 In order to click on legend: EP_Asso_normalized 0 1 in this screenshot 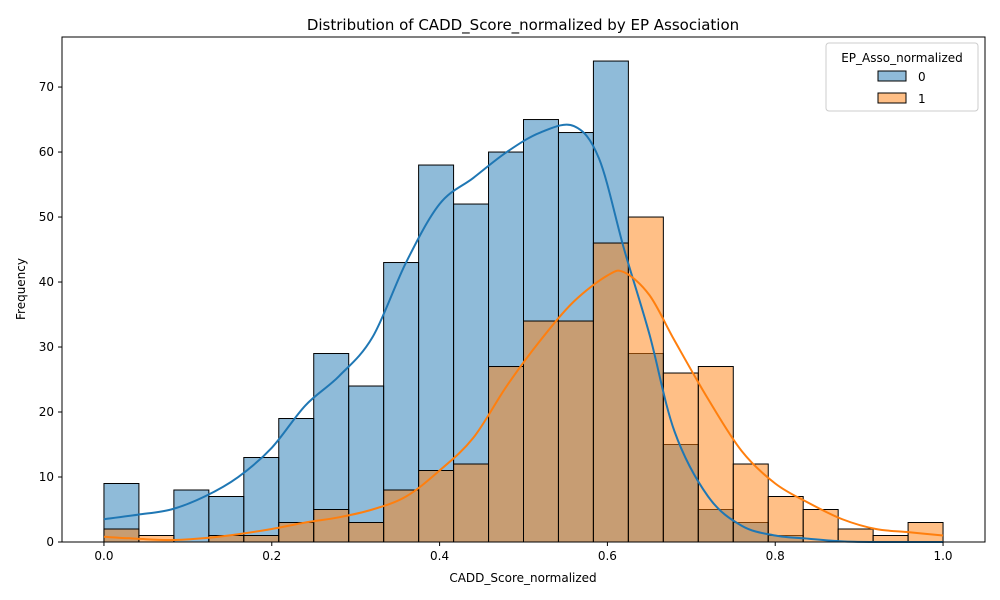, I will do `click(902, 77)`.